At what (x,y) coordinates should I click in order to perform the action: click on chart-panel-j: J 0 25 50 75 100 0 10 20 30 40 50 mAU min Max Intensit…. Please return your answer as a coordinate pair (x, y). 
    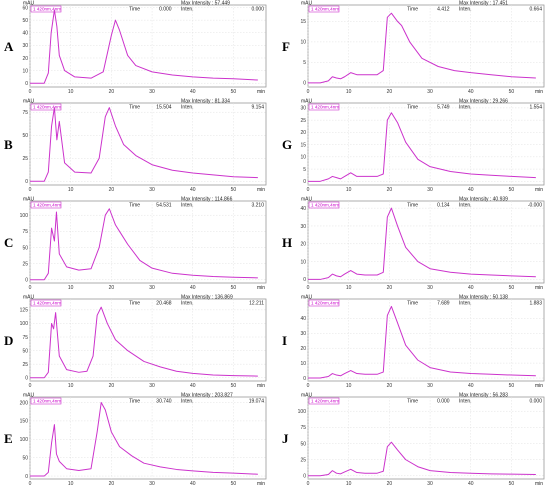
    Looking at the image, I should click on (413, 440).